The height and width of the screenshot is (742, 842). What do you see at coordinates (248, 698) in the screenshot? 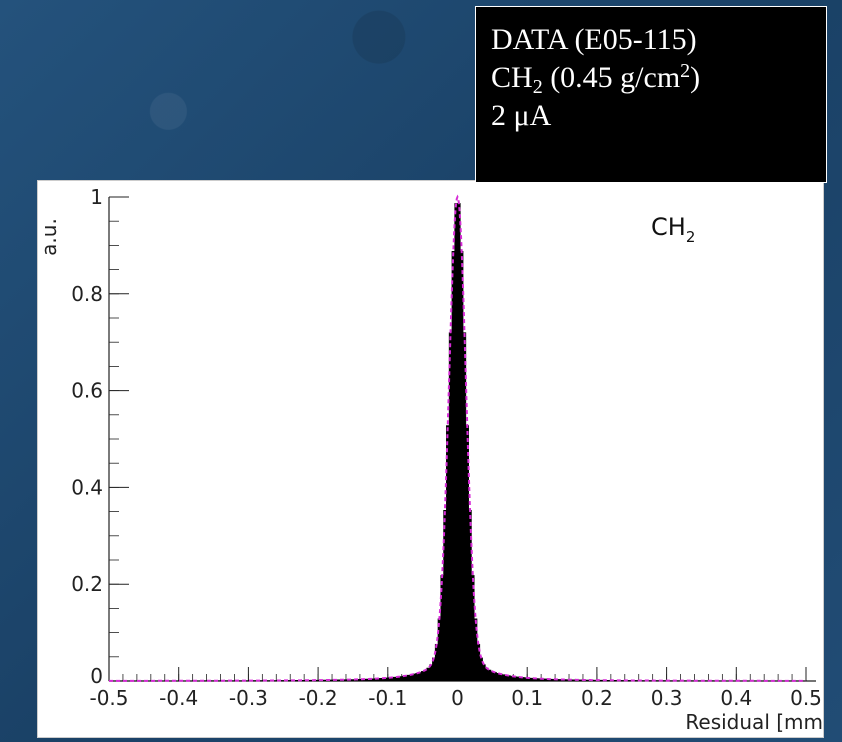
I see `x-tick-label-2: -0.3` at bounding box center [248, 698].